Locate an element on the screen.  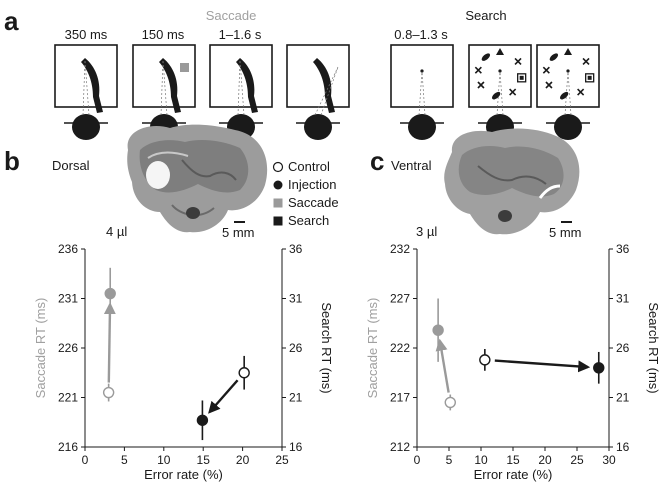
legend-search-marker is located at coordinates (278, 221).